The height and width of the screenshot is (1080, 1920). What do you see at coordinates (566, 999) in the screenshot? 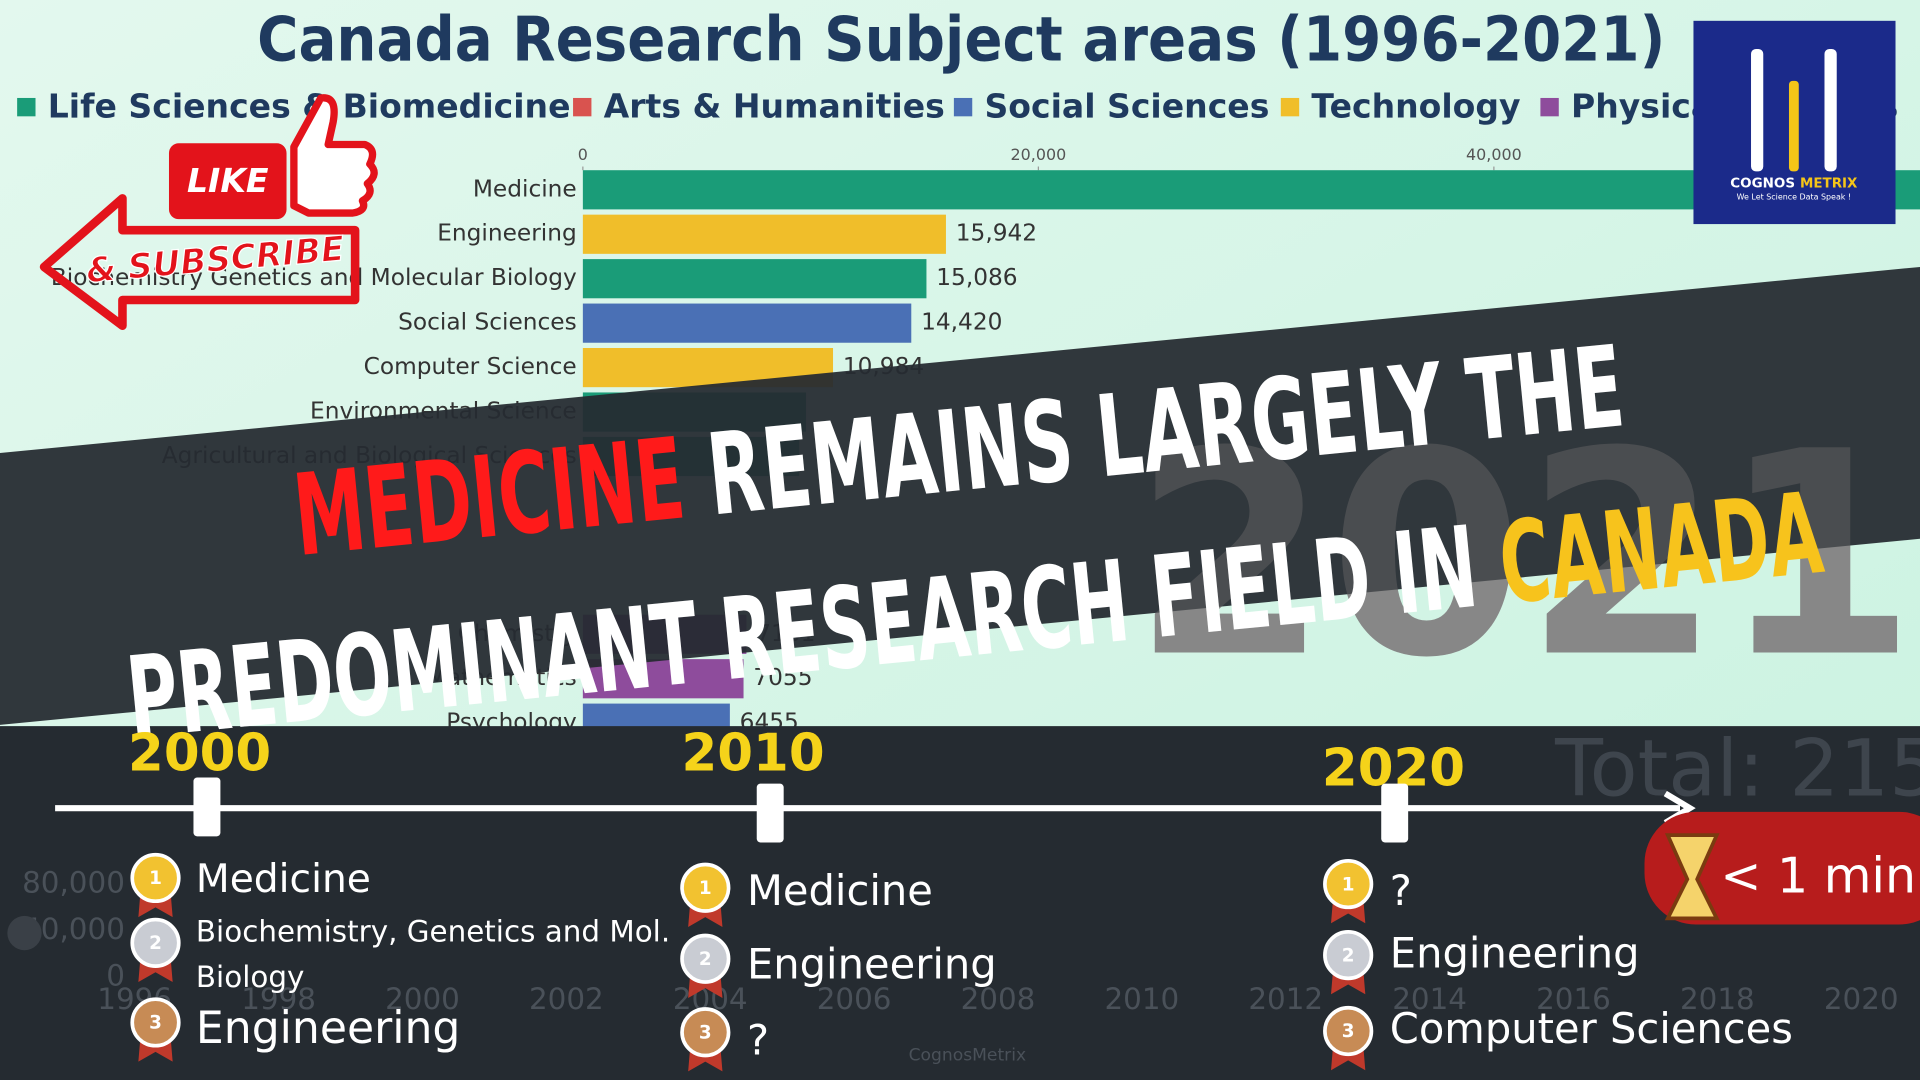
I see `bg-x-tick: 2002` at bounding box center [566, 999].